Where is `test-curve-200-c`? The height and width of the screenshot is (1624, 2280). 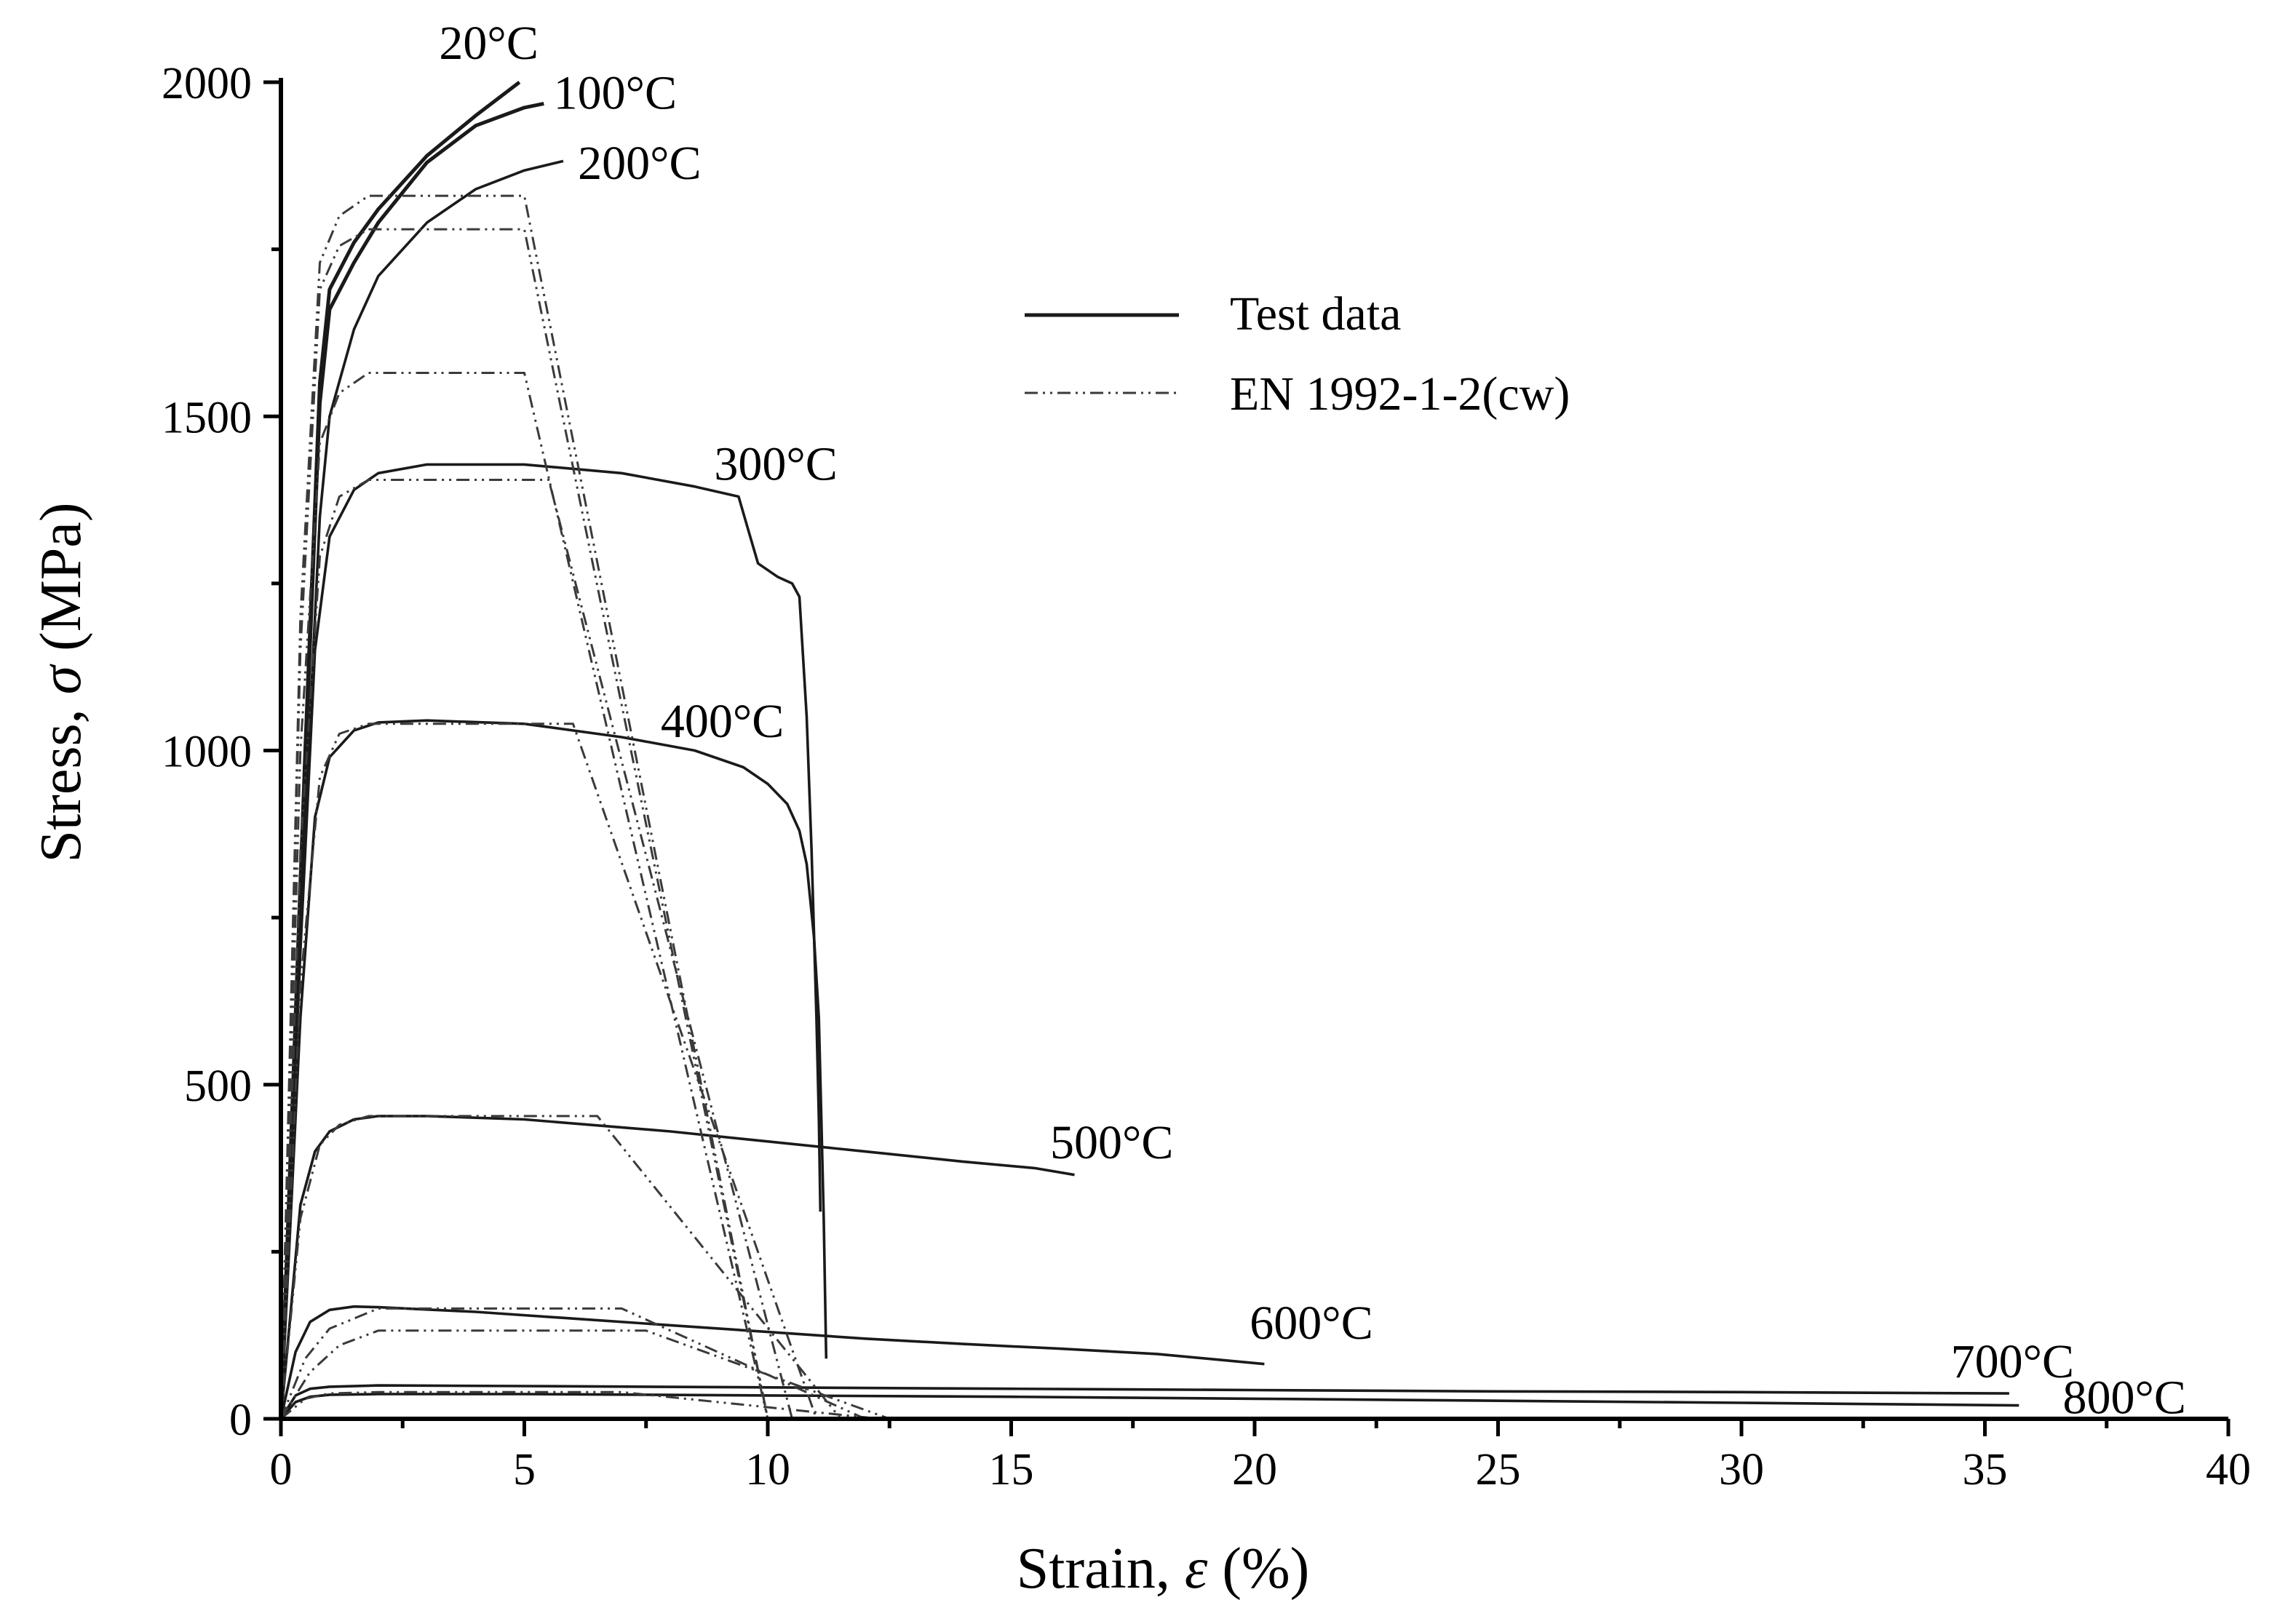 test-curve-200-c is located at coordinates (421, 789).